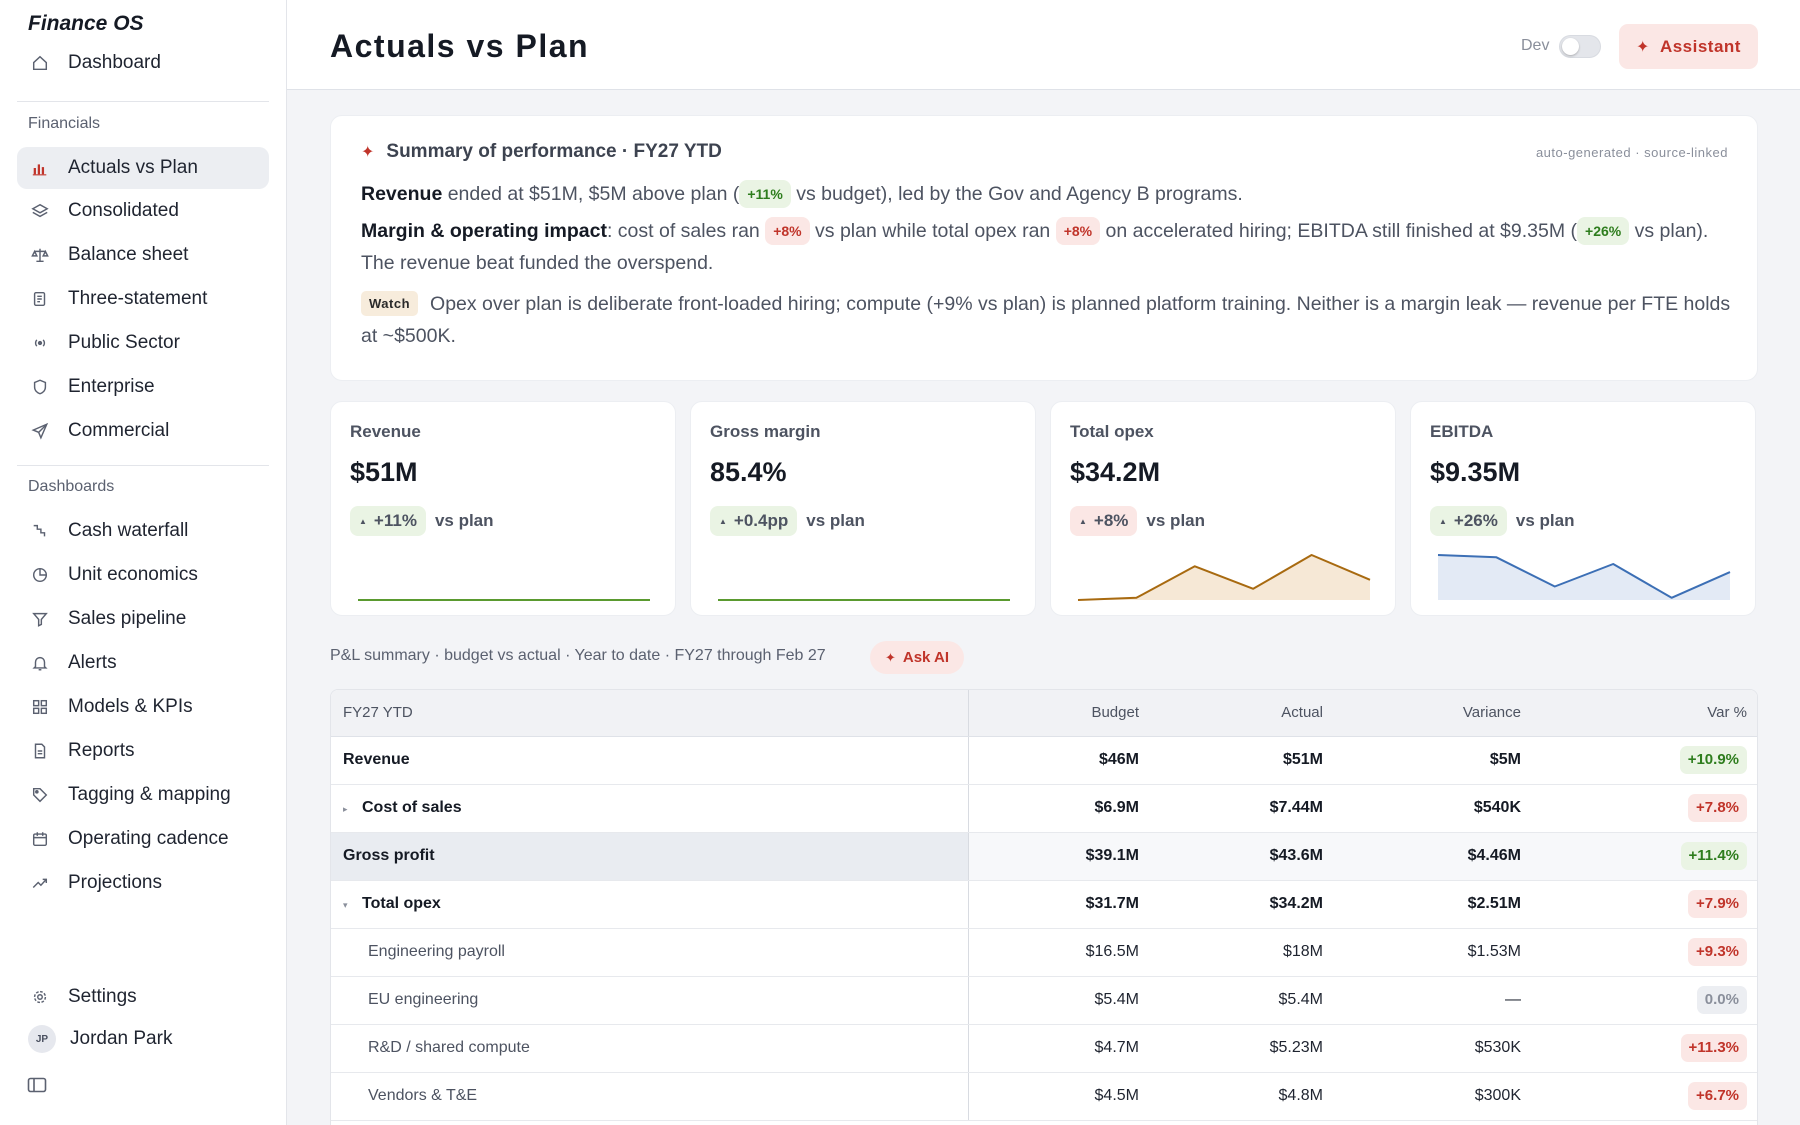 This screenshot has height=1125, width=1800. I want to click on sidebar-item-label: Projections, so click(115, 882).